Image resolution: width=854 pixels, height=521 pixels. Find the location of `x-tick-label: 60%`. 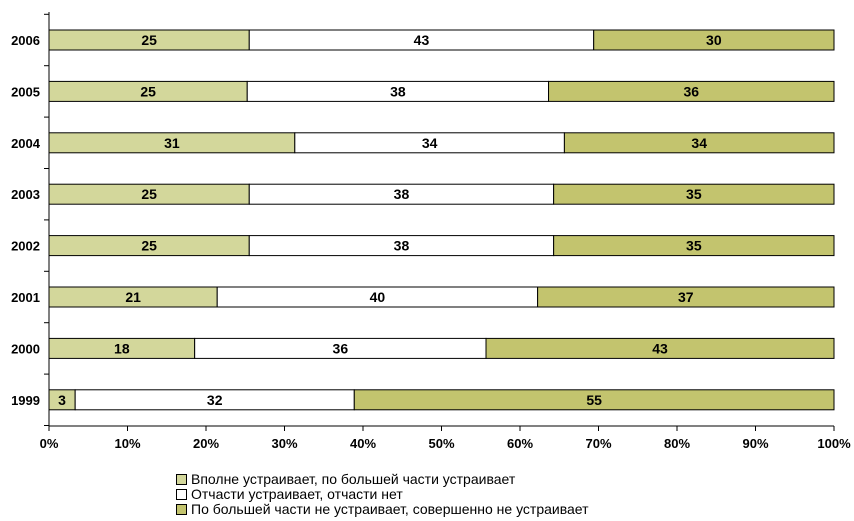

x-tick-label: 60% is located at coordinates (520, 443).